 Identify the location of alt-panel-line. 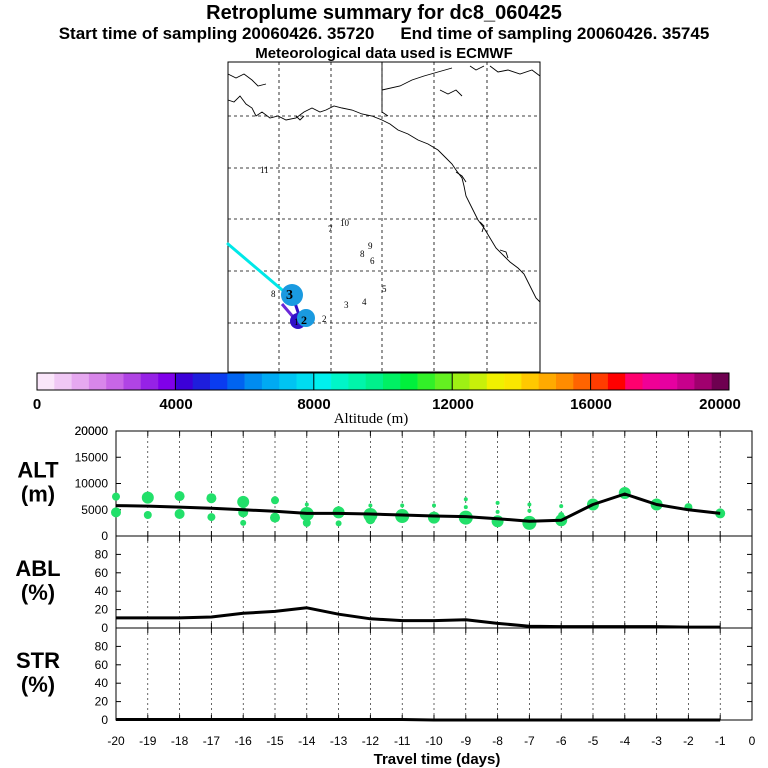
(418, 507).